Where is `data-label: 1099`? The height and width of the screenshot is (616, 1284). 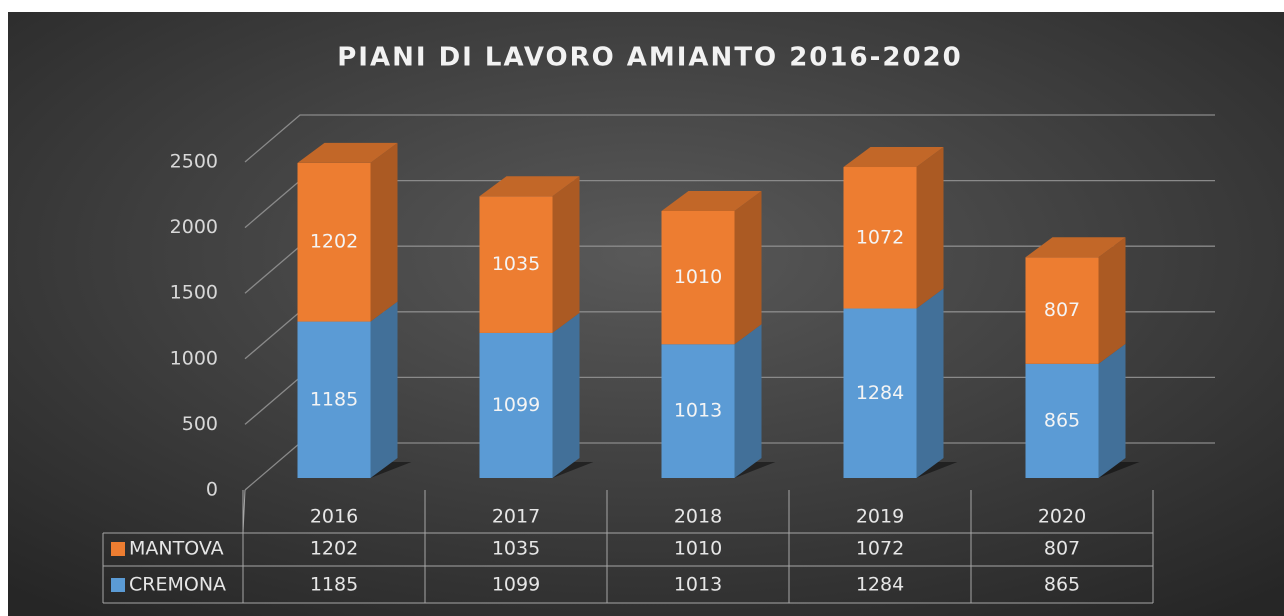 data-label: 1099 is located at coordinates (516, 405).